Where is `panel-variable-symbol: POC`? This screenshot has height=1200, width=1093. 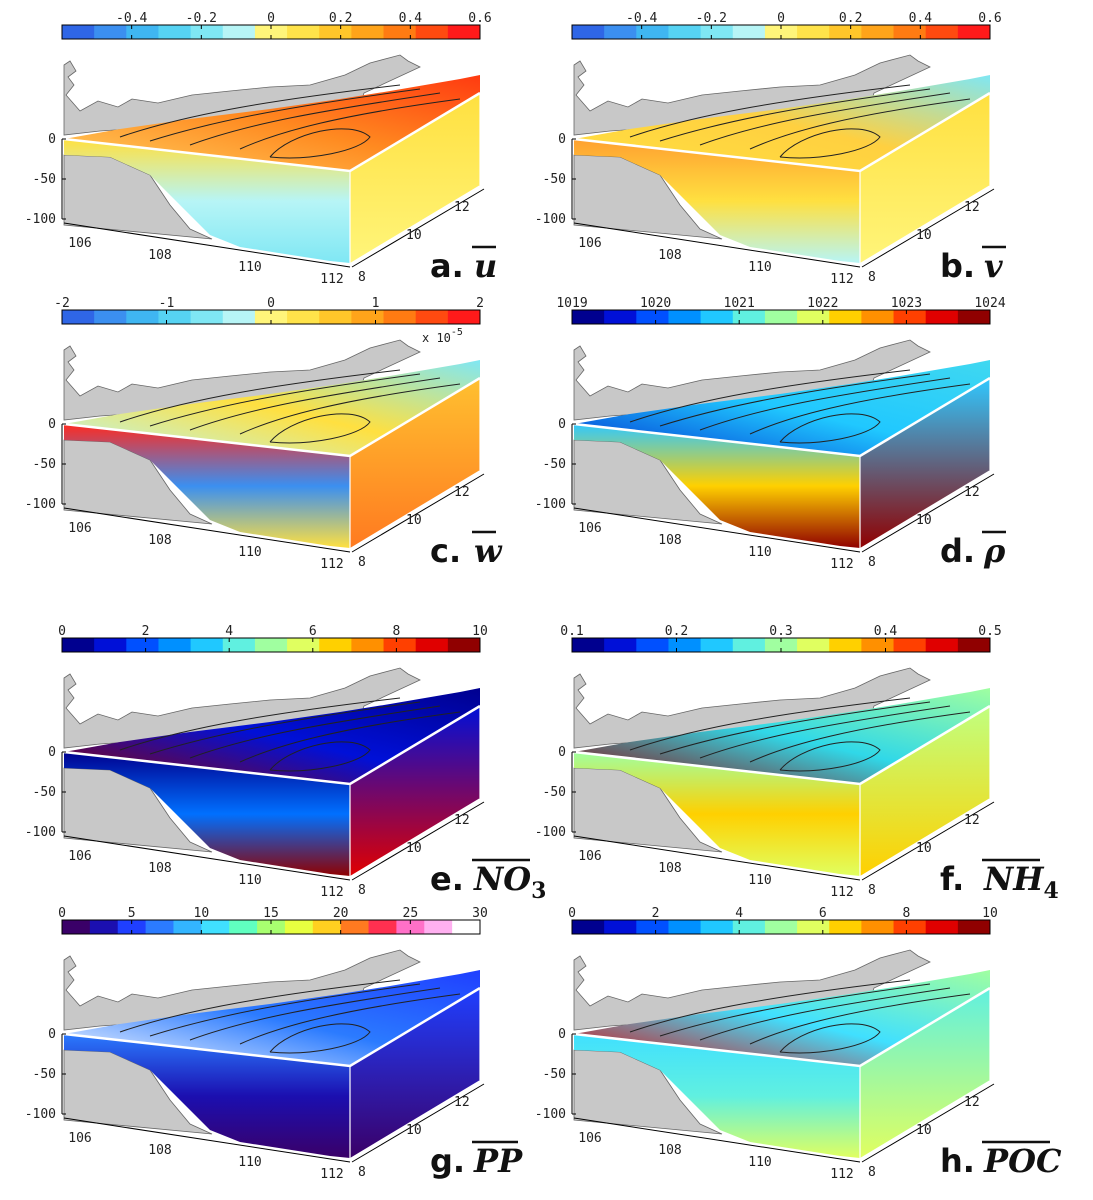
panel-variable-symbol: POC is located at coordinates (1022, 1161).